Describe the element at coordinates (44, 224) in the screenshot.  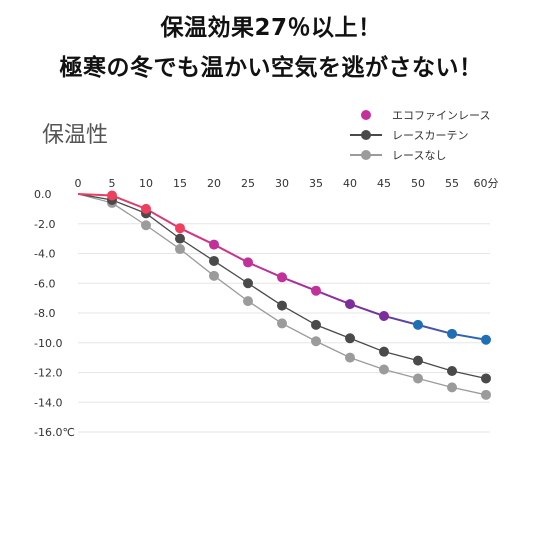
I see `y-tick-label: -2.0` at that location.